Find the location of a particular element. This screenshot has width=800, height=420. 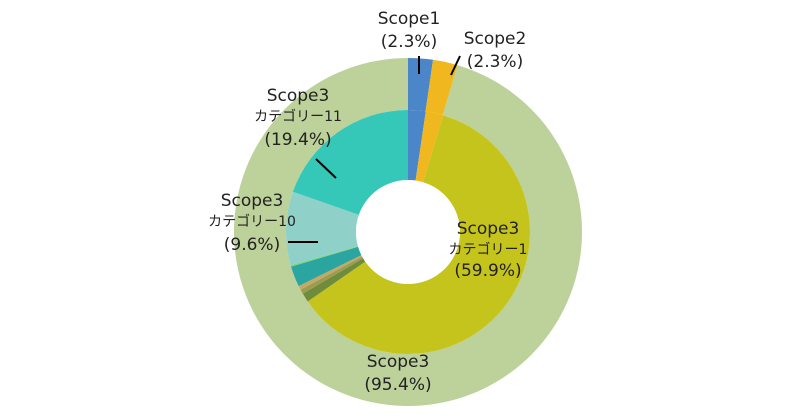

scope1-label-title: Scope1 is located at coordinates (409, 19).